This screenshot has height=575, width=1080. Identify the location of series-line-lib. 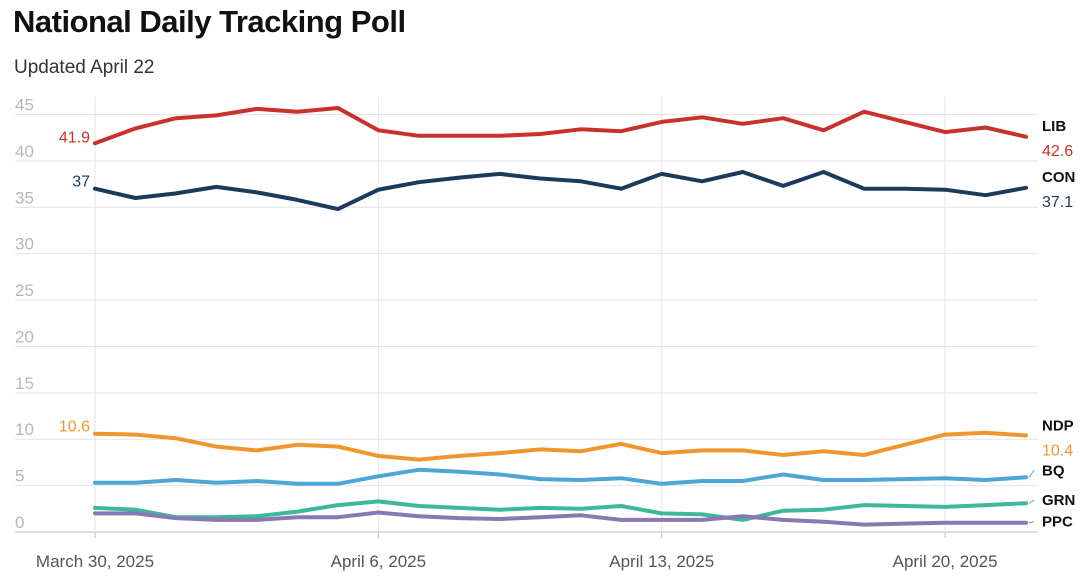
(560, 126).